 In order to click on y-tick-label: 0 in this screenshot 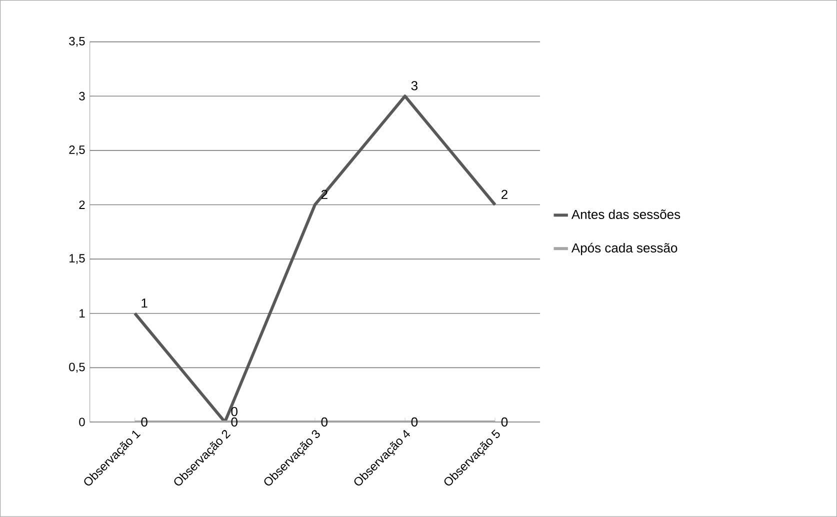, I will do `click(82, 422)`.